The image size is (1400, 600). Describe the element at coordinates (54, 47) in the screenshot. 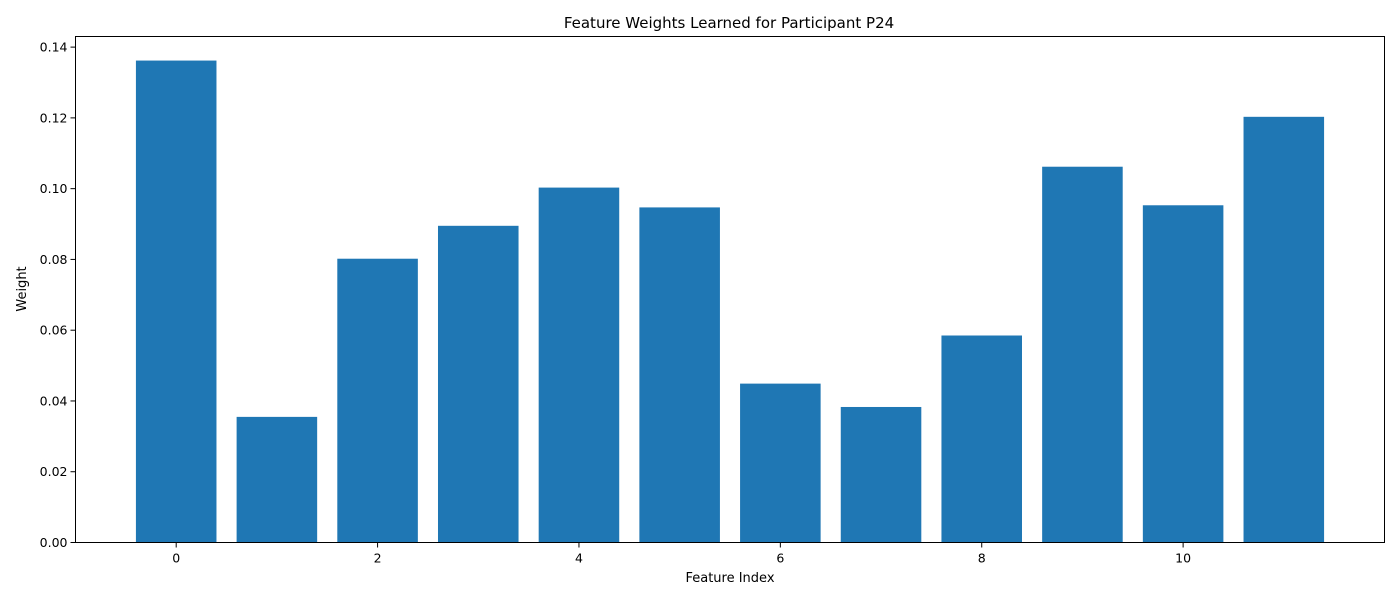

I see `y-tick-label: 0.14` at that location.